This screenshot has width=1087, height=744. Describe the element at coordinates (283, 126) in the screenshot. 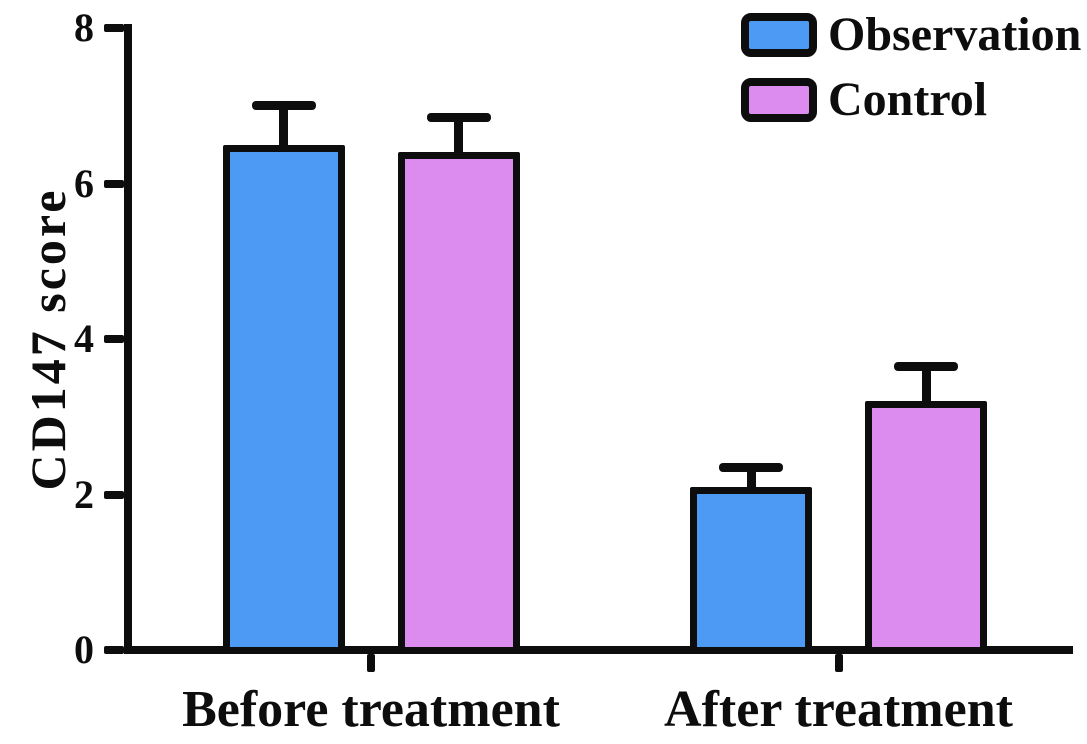

I see `error-bar-stem-observation-before-treatment` at that location.